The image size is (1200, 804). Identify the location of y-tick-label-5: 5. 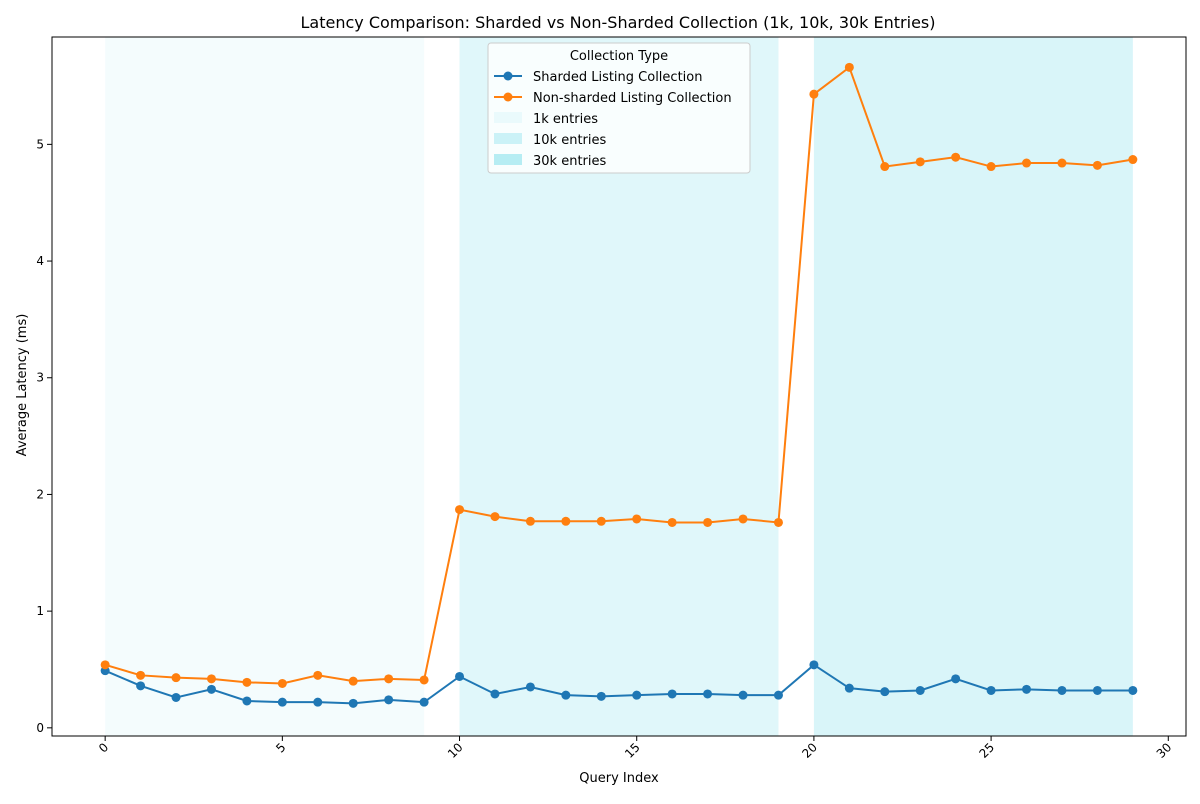
(40, 144).